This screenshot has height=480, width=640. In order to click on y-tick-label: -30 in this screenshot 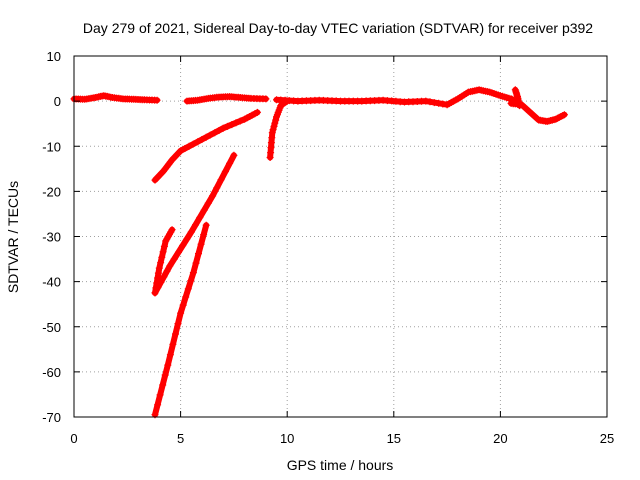, I will do `click(51, 237)`.